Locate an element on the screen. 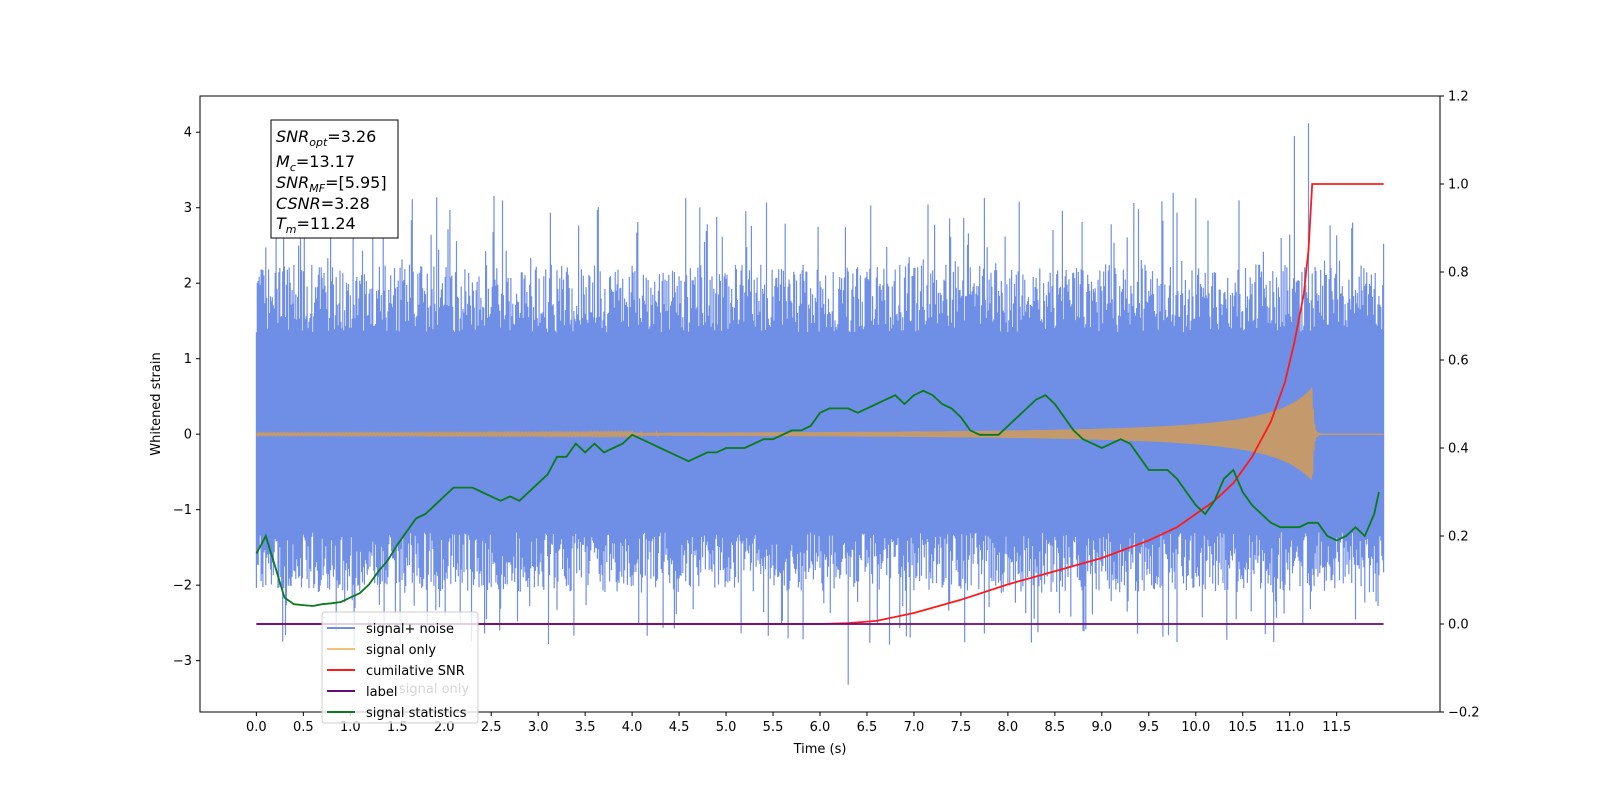 Image resolution: width=1600 pixels, height=804 pixels. y2-tick-label: 0.2 is located at coordinates (1458, 537).